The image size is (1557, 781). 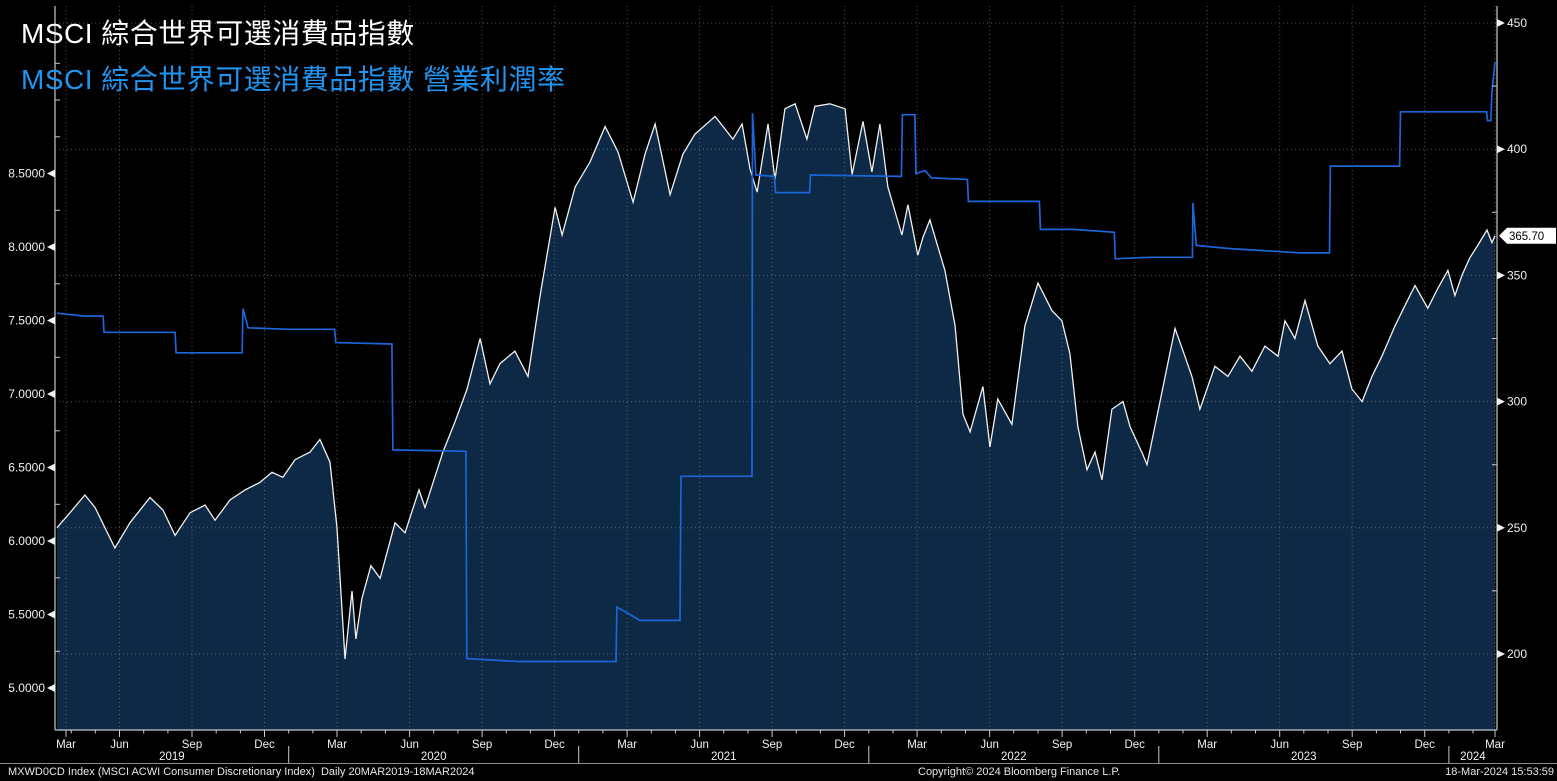 What do you see at coordinates (218, 33) in the screenshot?
I see `chart-title-index: MSCI 綜合世界可選消費品指數` at bounding box center [218, 33].